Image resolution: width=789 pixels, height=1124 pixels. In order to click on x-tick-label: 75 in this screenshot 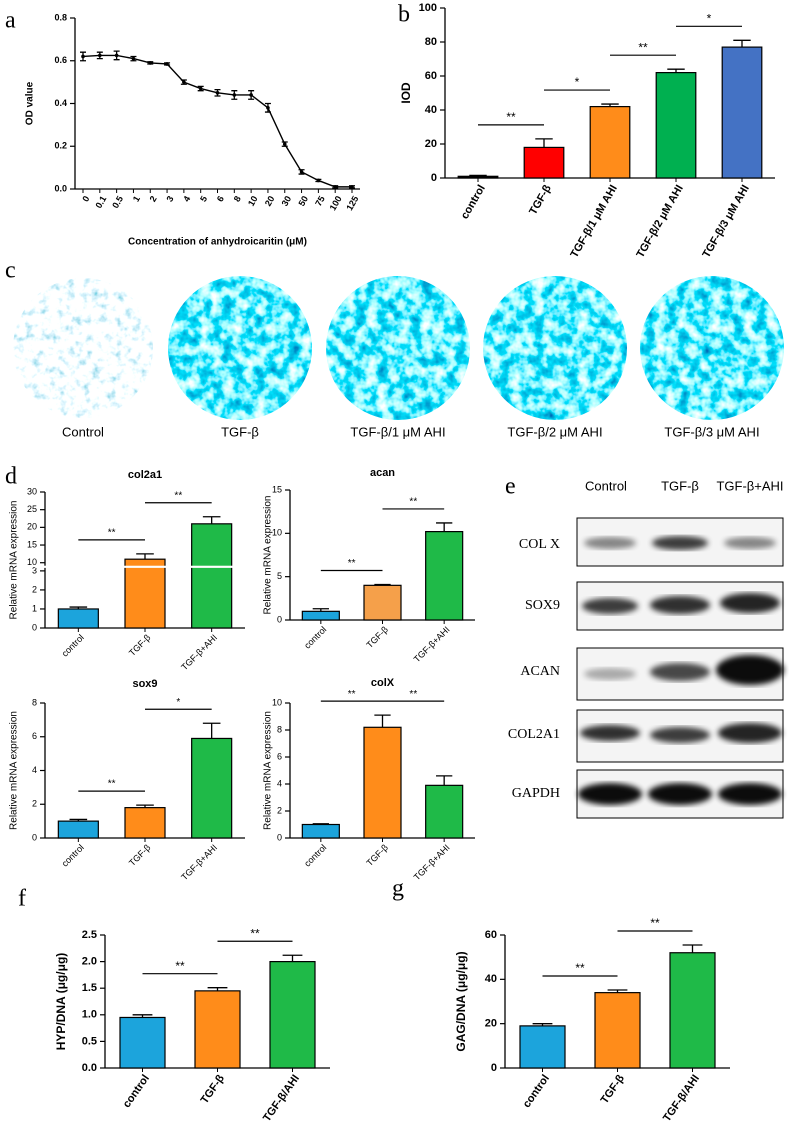, I will do `click(320, 201)`.